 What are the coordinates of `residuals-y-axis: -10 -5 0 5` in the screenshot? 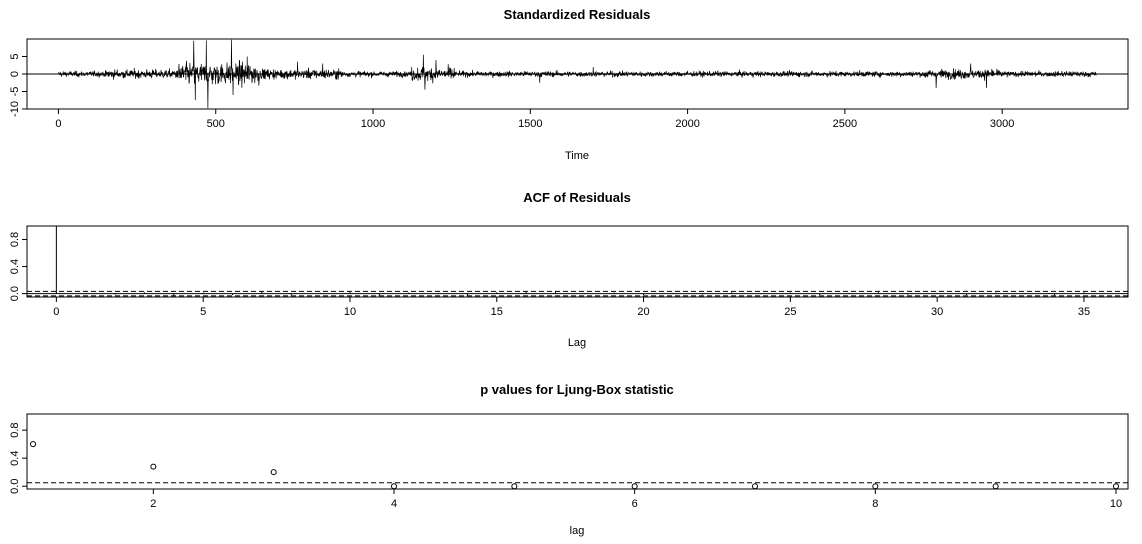 It's located at (18, 85).